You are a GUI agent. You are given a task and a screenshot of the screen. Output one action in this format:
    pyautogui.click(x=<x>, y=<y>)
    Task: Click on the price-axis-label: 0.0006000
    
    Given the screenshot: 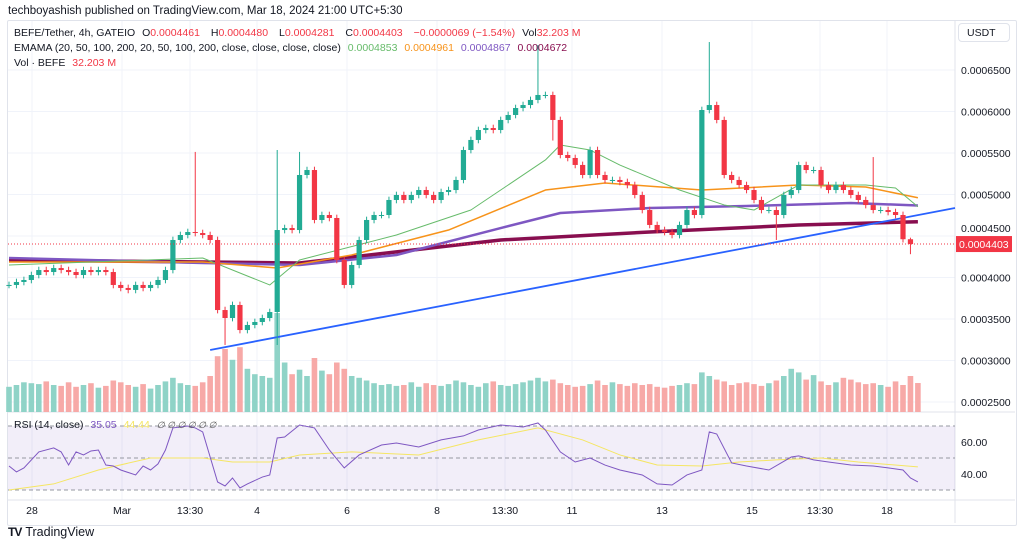 What is the action you would take?
    pyautogui.click(x=986, y=113)
    